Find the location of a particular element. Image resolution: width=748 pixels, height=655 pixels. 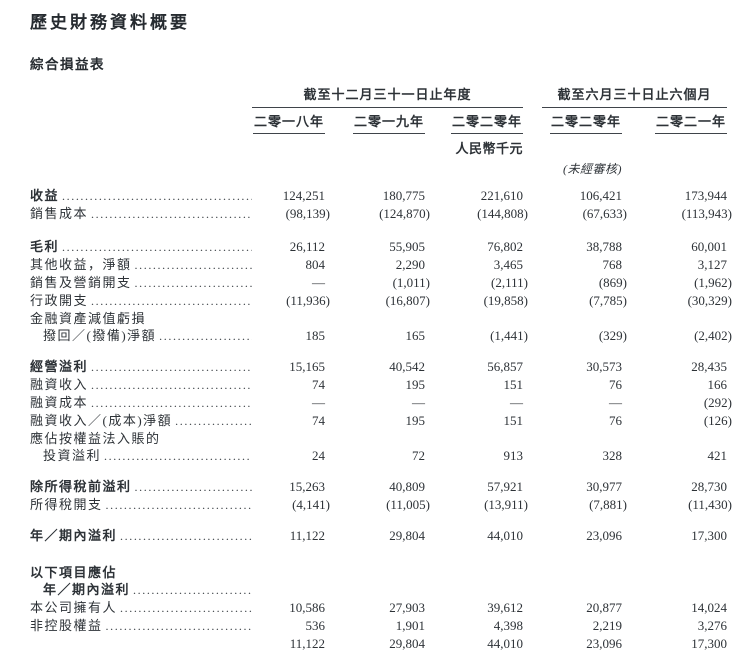

cell-value: 180,775 is located at coordinates (403, 195).